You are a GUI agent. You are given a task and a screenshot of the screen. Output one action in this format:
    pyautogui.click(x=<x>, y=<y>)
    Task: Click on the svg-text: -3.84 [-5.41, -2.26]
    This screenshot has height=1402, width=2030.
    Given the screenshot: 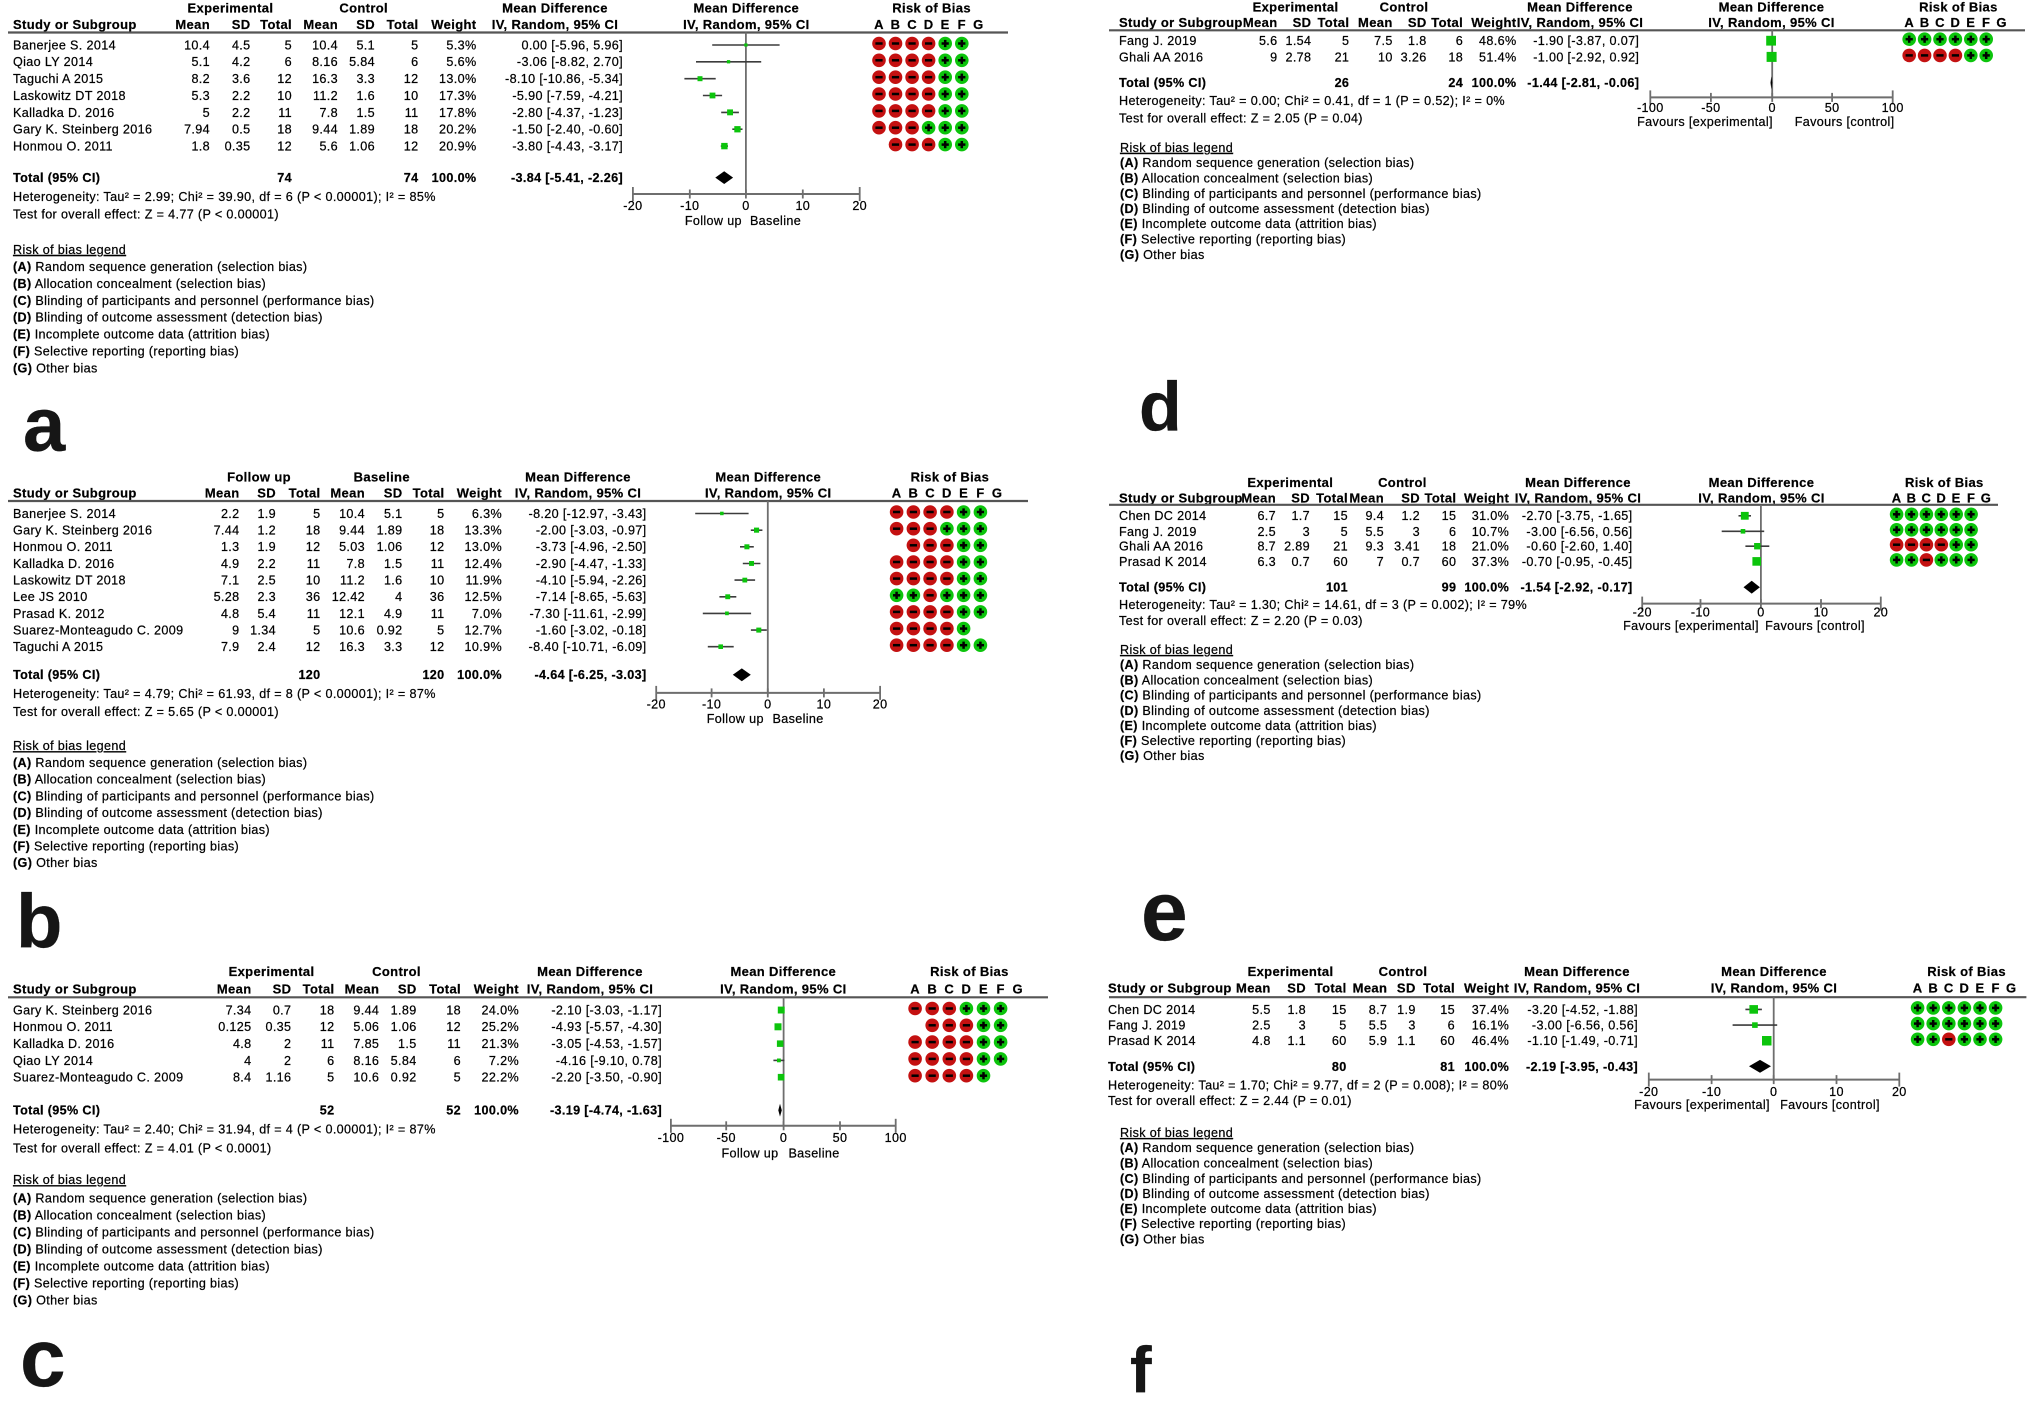 What is the action you would take?
    pyautogui.click(x=567, y=178)
    